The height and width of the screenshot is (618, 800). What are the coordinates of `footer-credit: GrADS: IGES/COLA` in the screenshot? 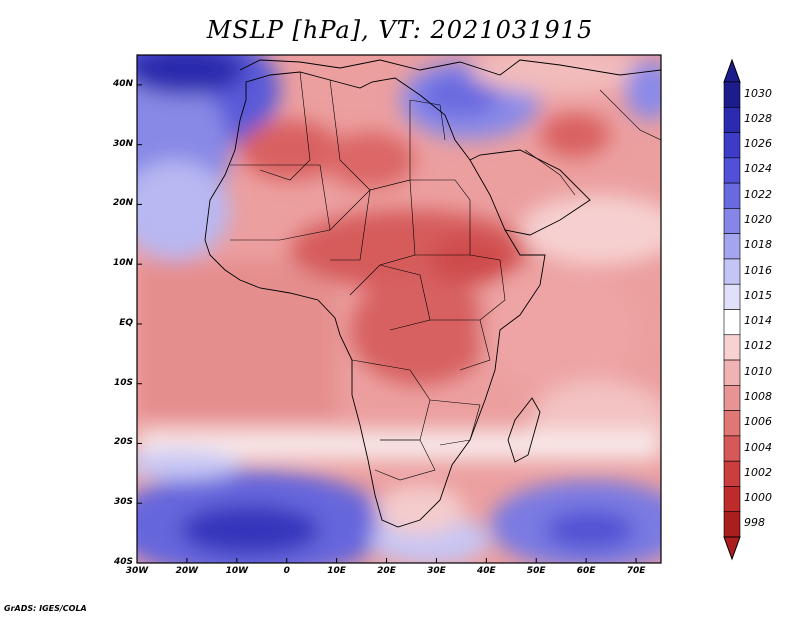 It's located at (45, 608).